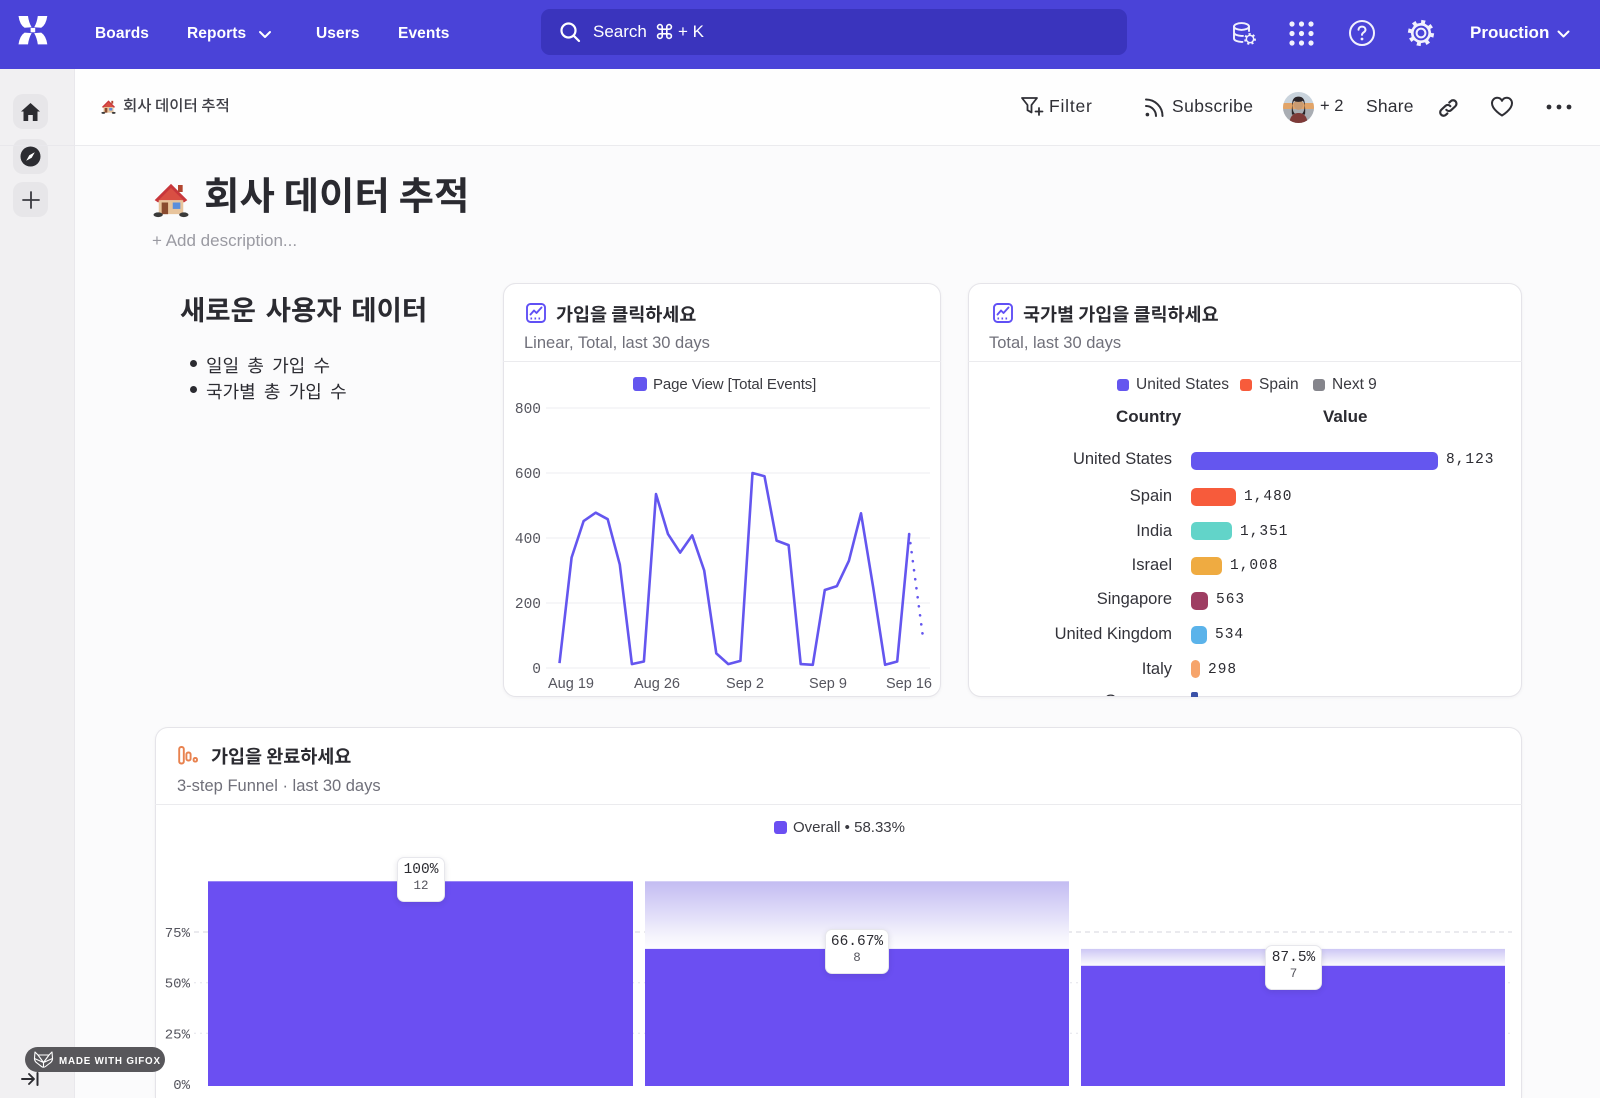  Describe the element at coordinates (909, 684) in the screenshot. I see `svg-text: Sep 16` at that location.